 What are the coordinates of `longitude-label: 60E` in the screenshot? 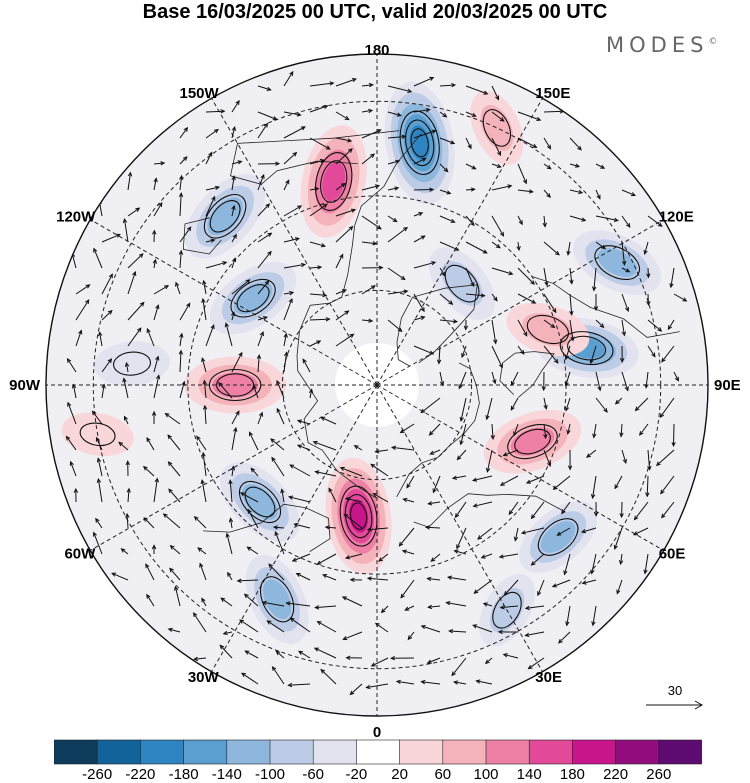 It's located at (672, 554).